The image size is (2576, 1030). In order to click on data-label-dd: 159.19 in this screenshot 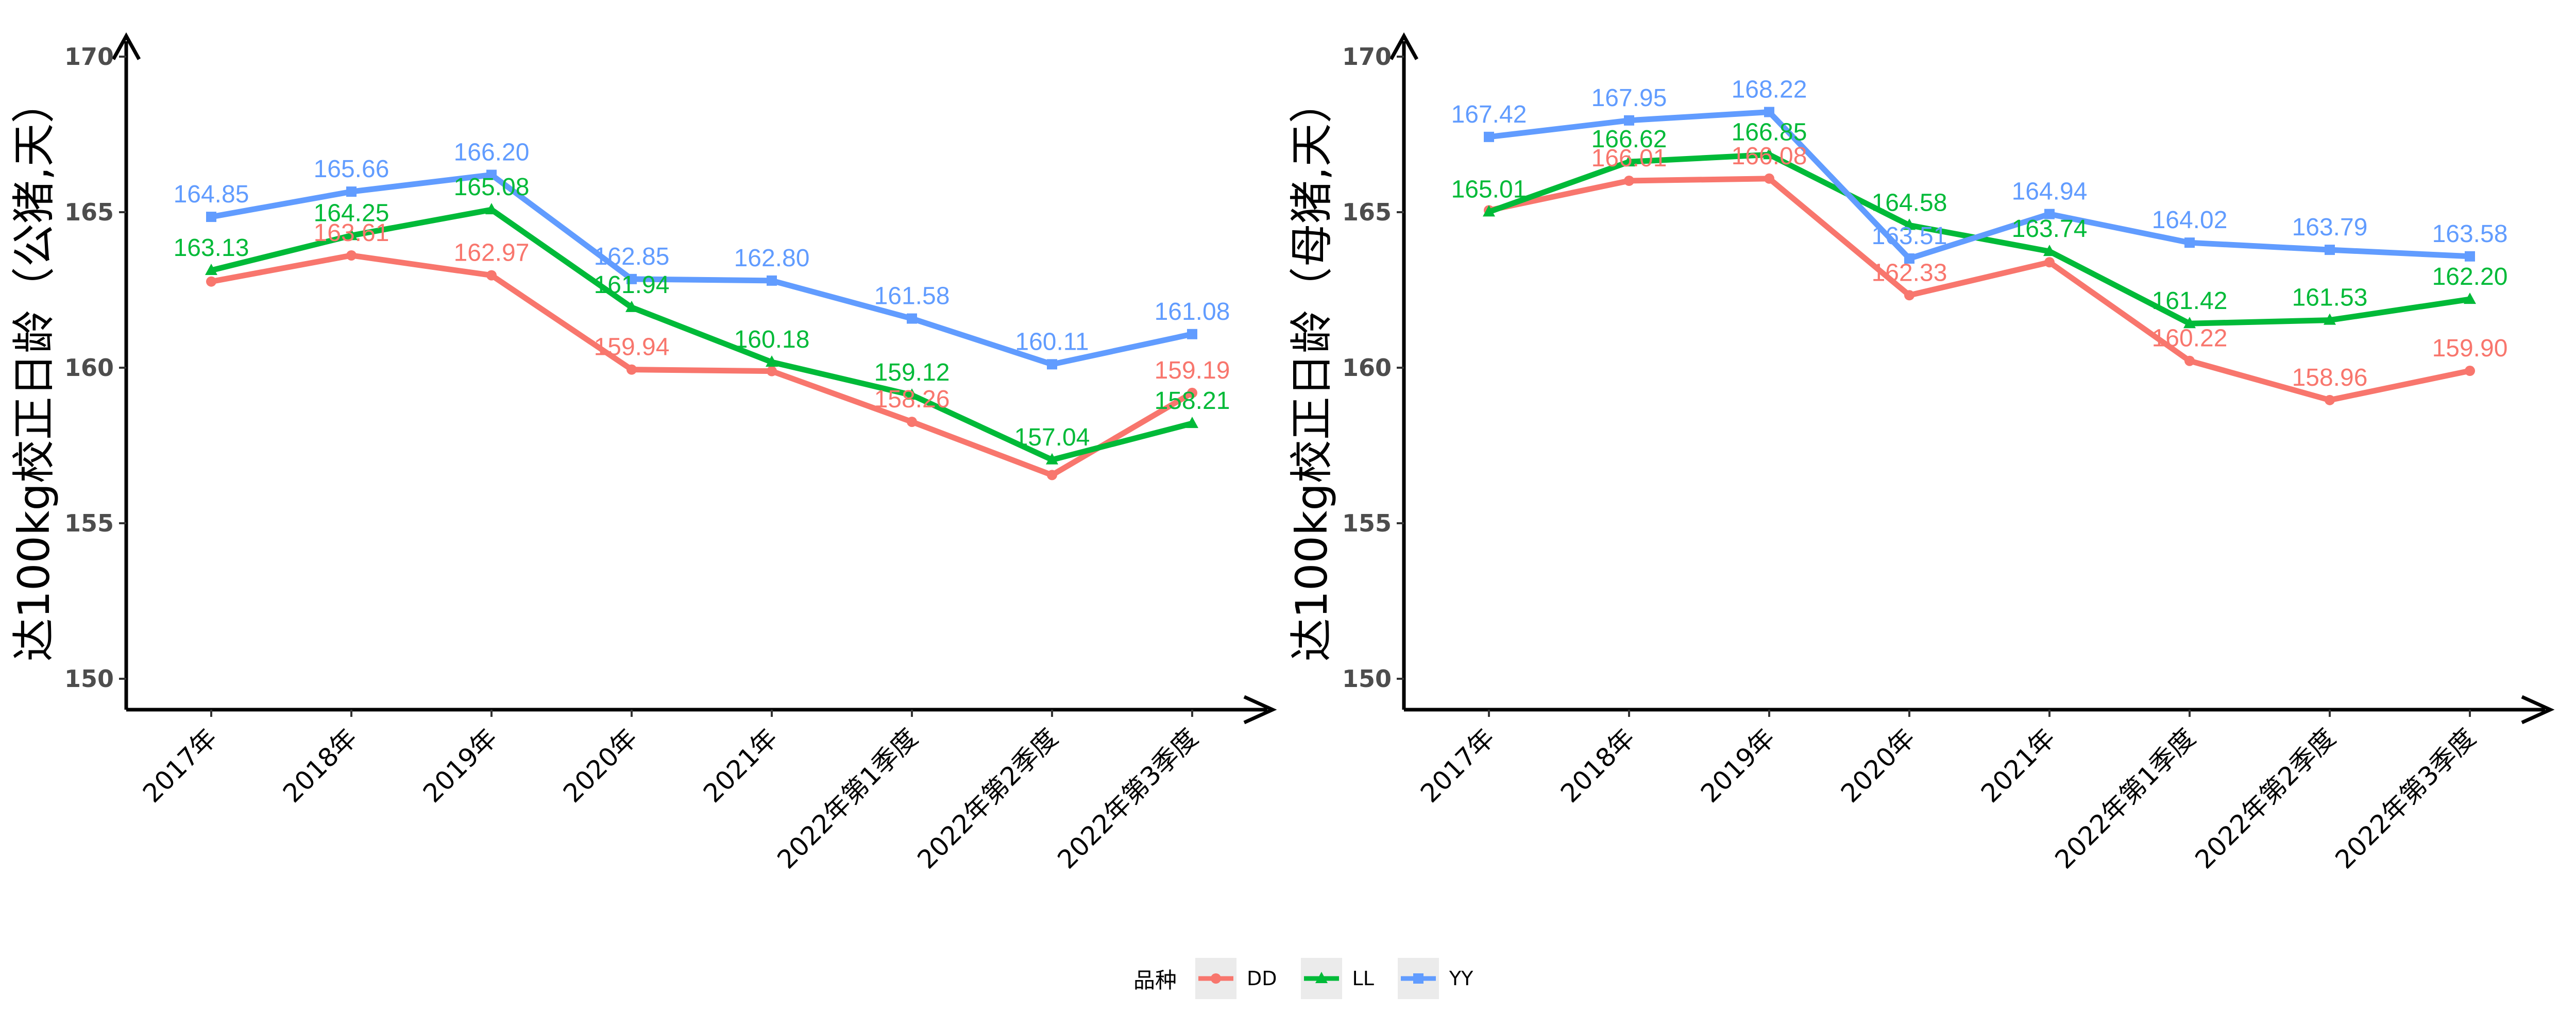, I will do `click(1192, 370)`.